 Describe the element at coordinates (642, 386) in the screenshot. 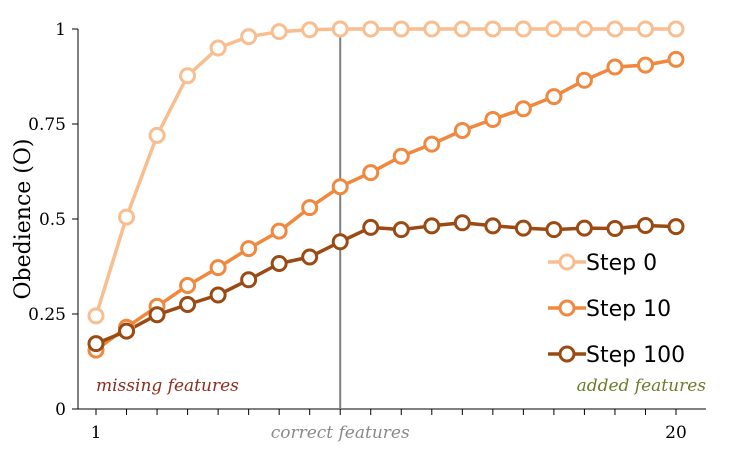

I see `added-features-label: added features` at that location.